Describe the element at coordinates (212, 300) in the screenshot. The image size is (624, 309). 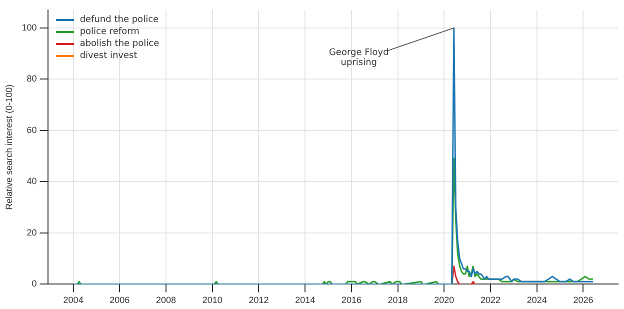
I see `x-tick-label: 2010` at that location.